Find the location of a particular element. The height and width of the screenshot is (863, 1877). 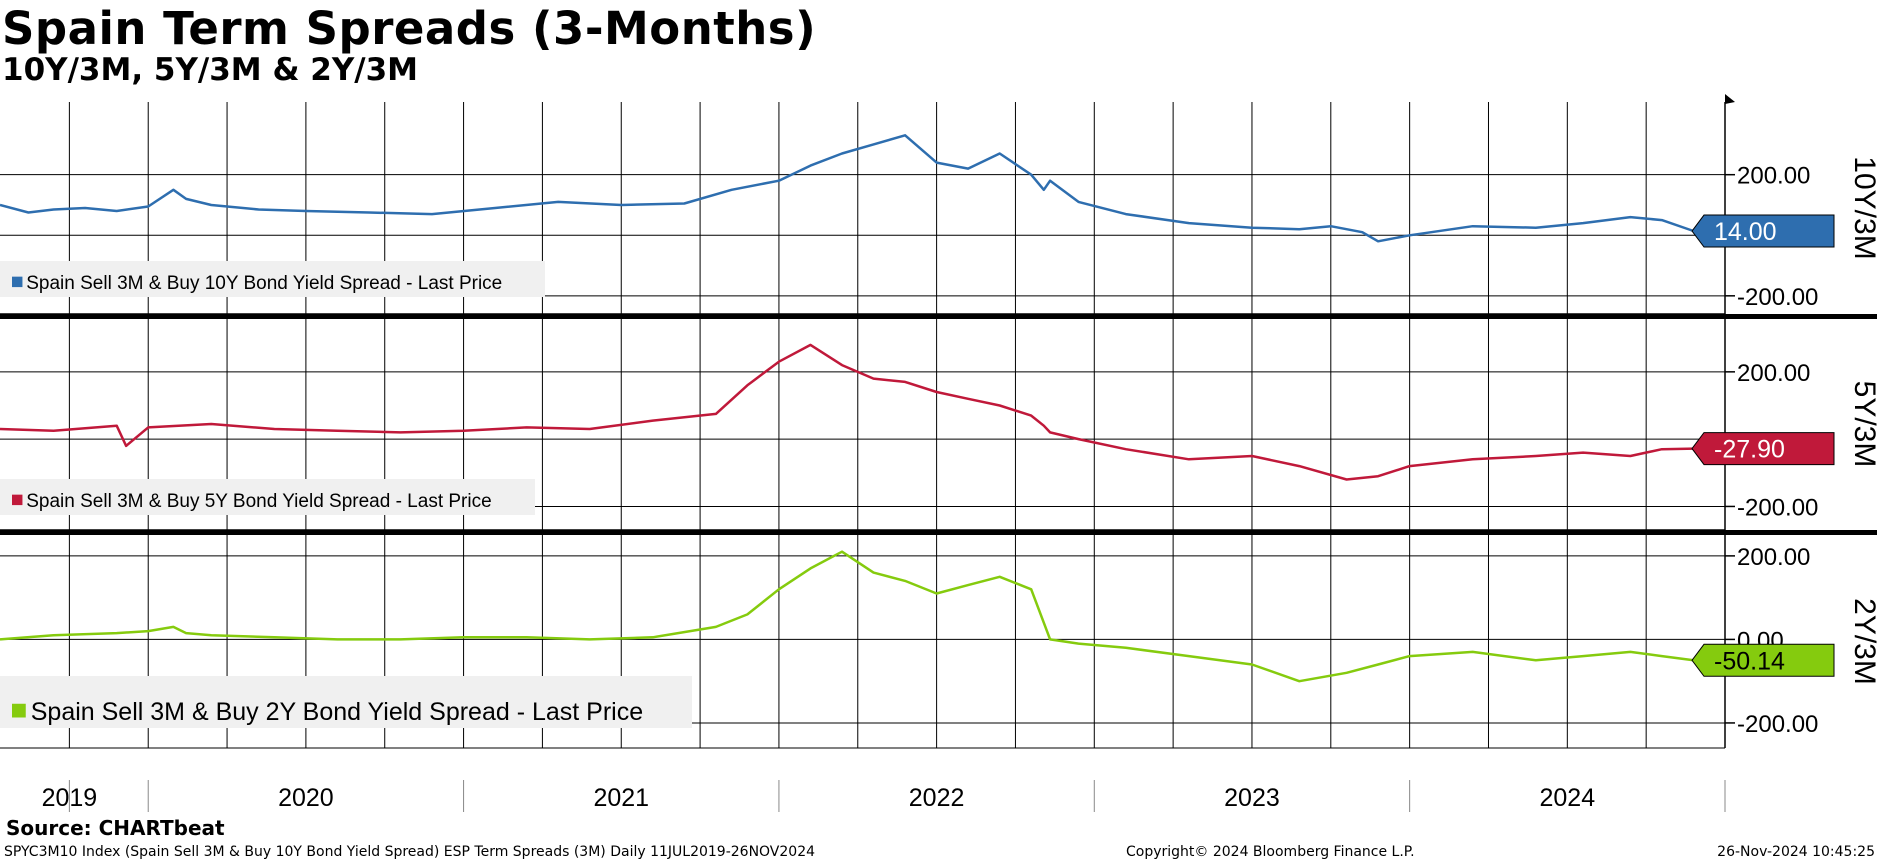

y-axis-title: 2Y/3M is located at coordinates (1862, 641).